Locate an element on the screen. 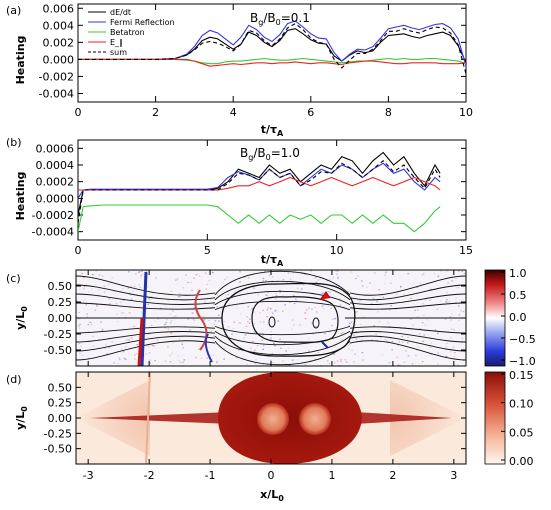  y-tick-label: -0.004 is located at coordinates (56, 93).